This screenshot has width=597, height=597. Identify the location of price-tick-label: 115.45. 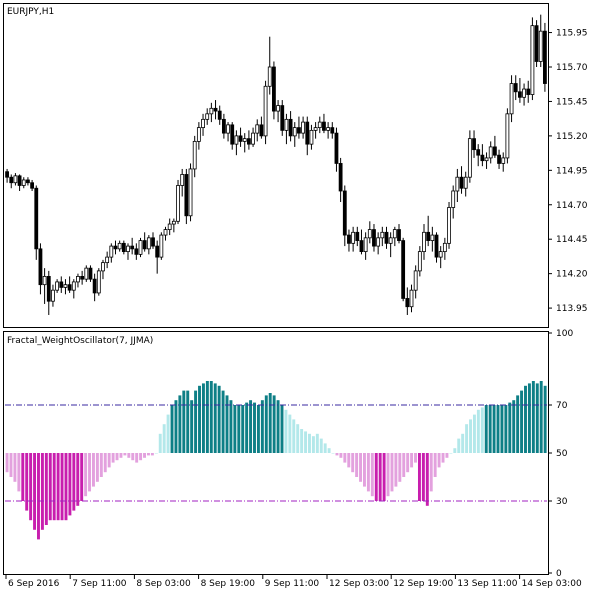
(572, 102).